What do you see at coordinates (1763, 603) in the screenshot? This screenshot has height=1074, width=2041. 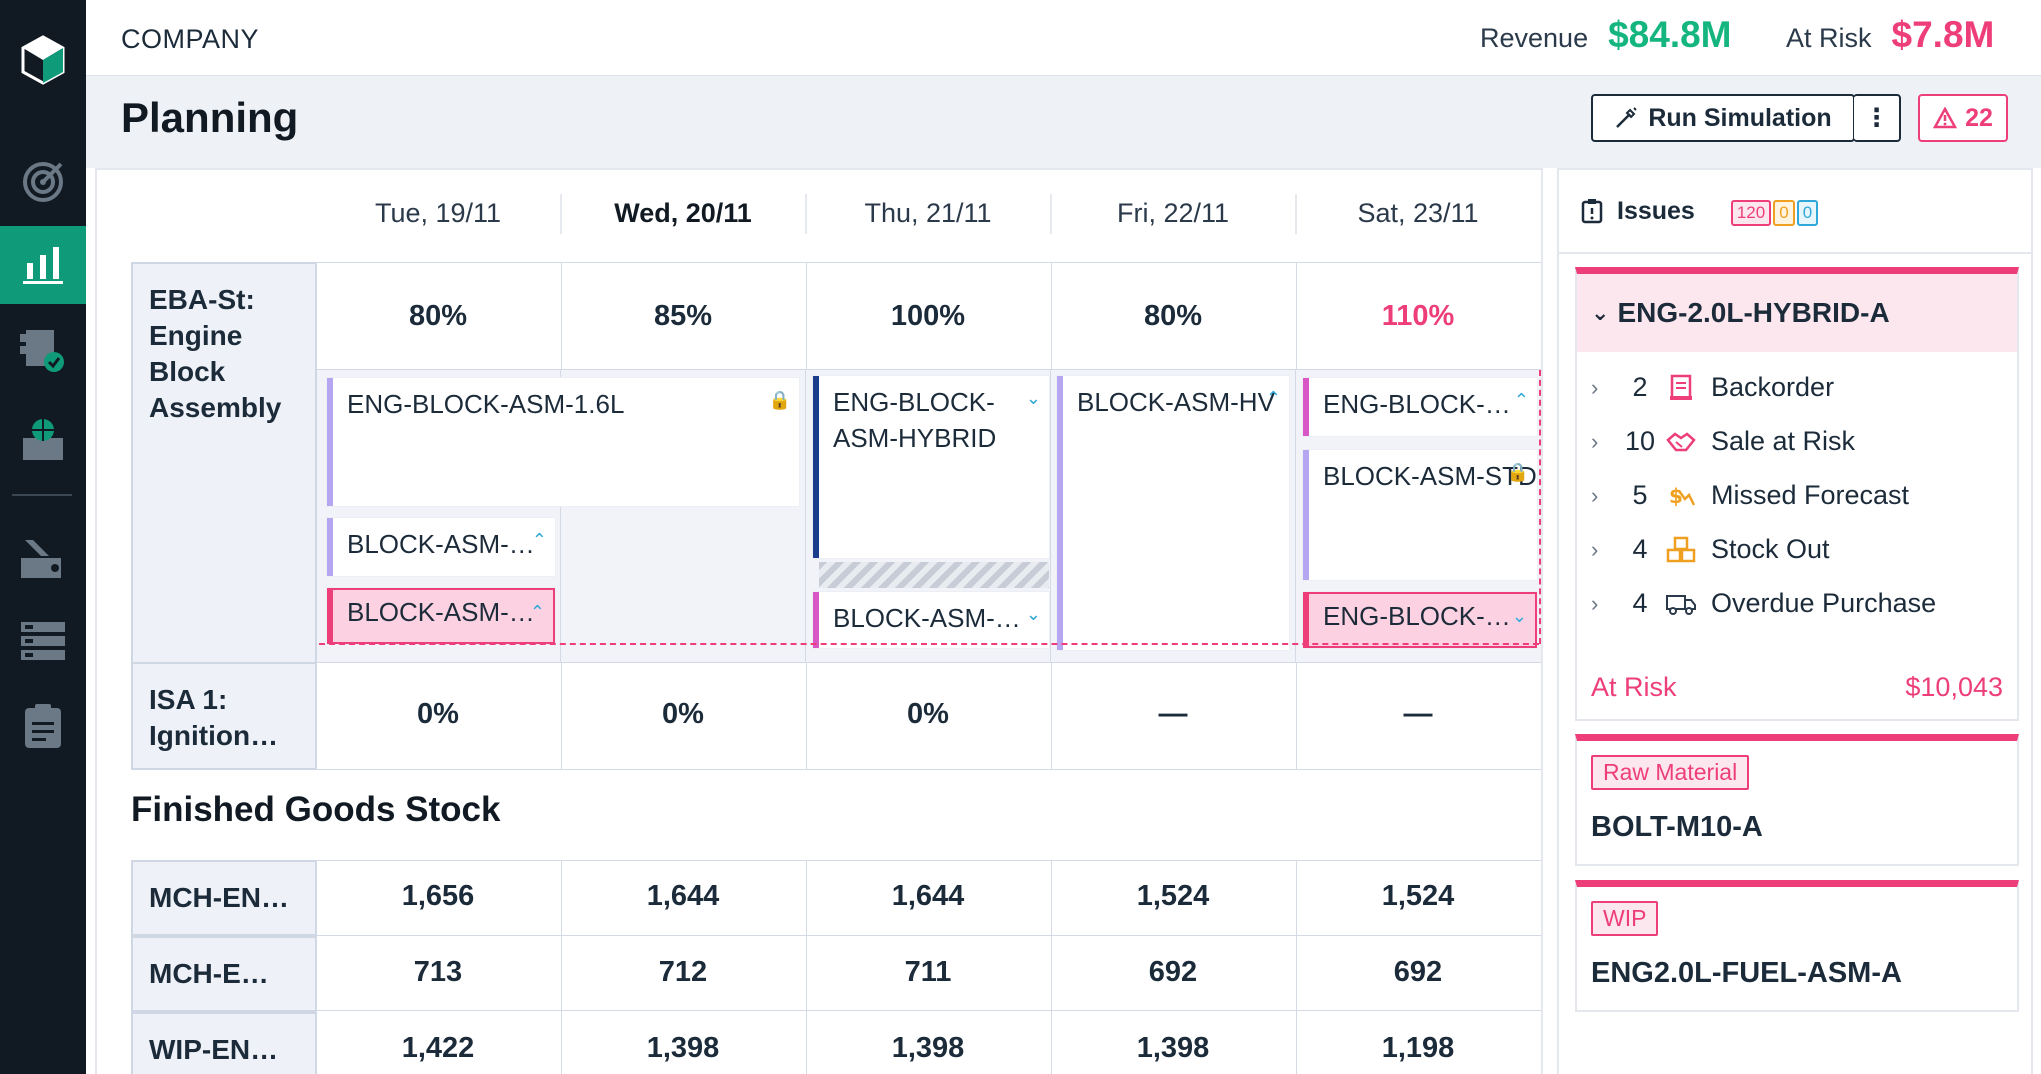 I see `issue-row: › 4 Overdue Purchase` at bounding box center [1763, 603].